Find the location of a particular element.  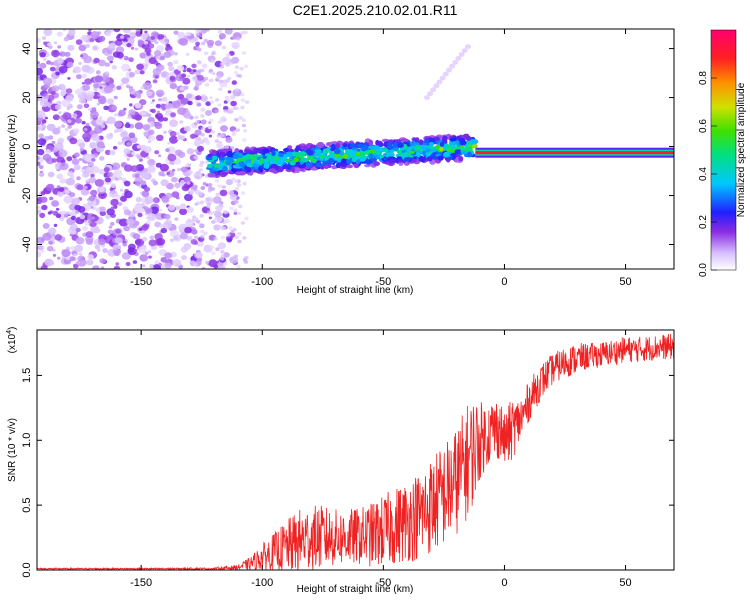

snr-x-tick-label: -150 is located at coordinates (141, 583).